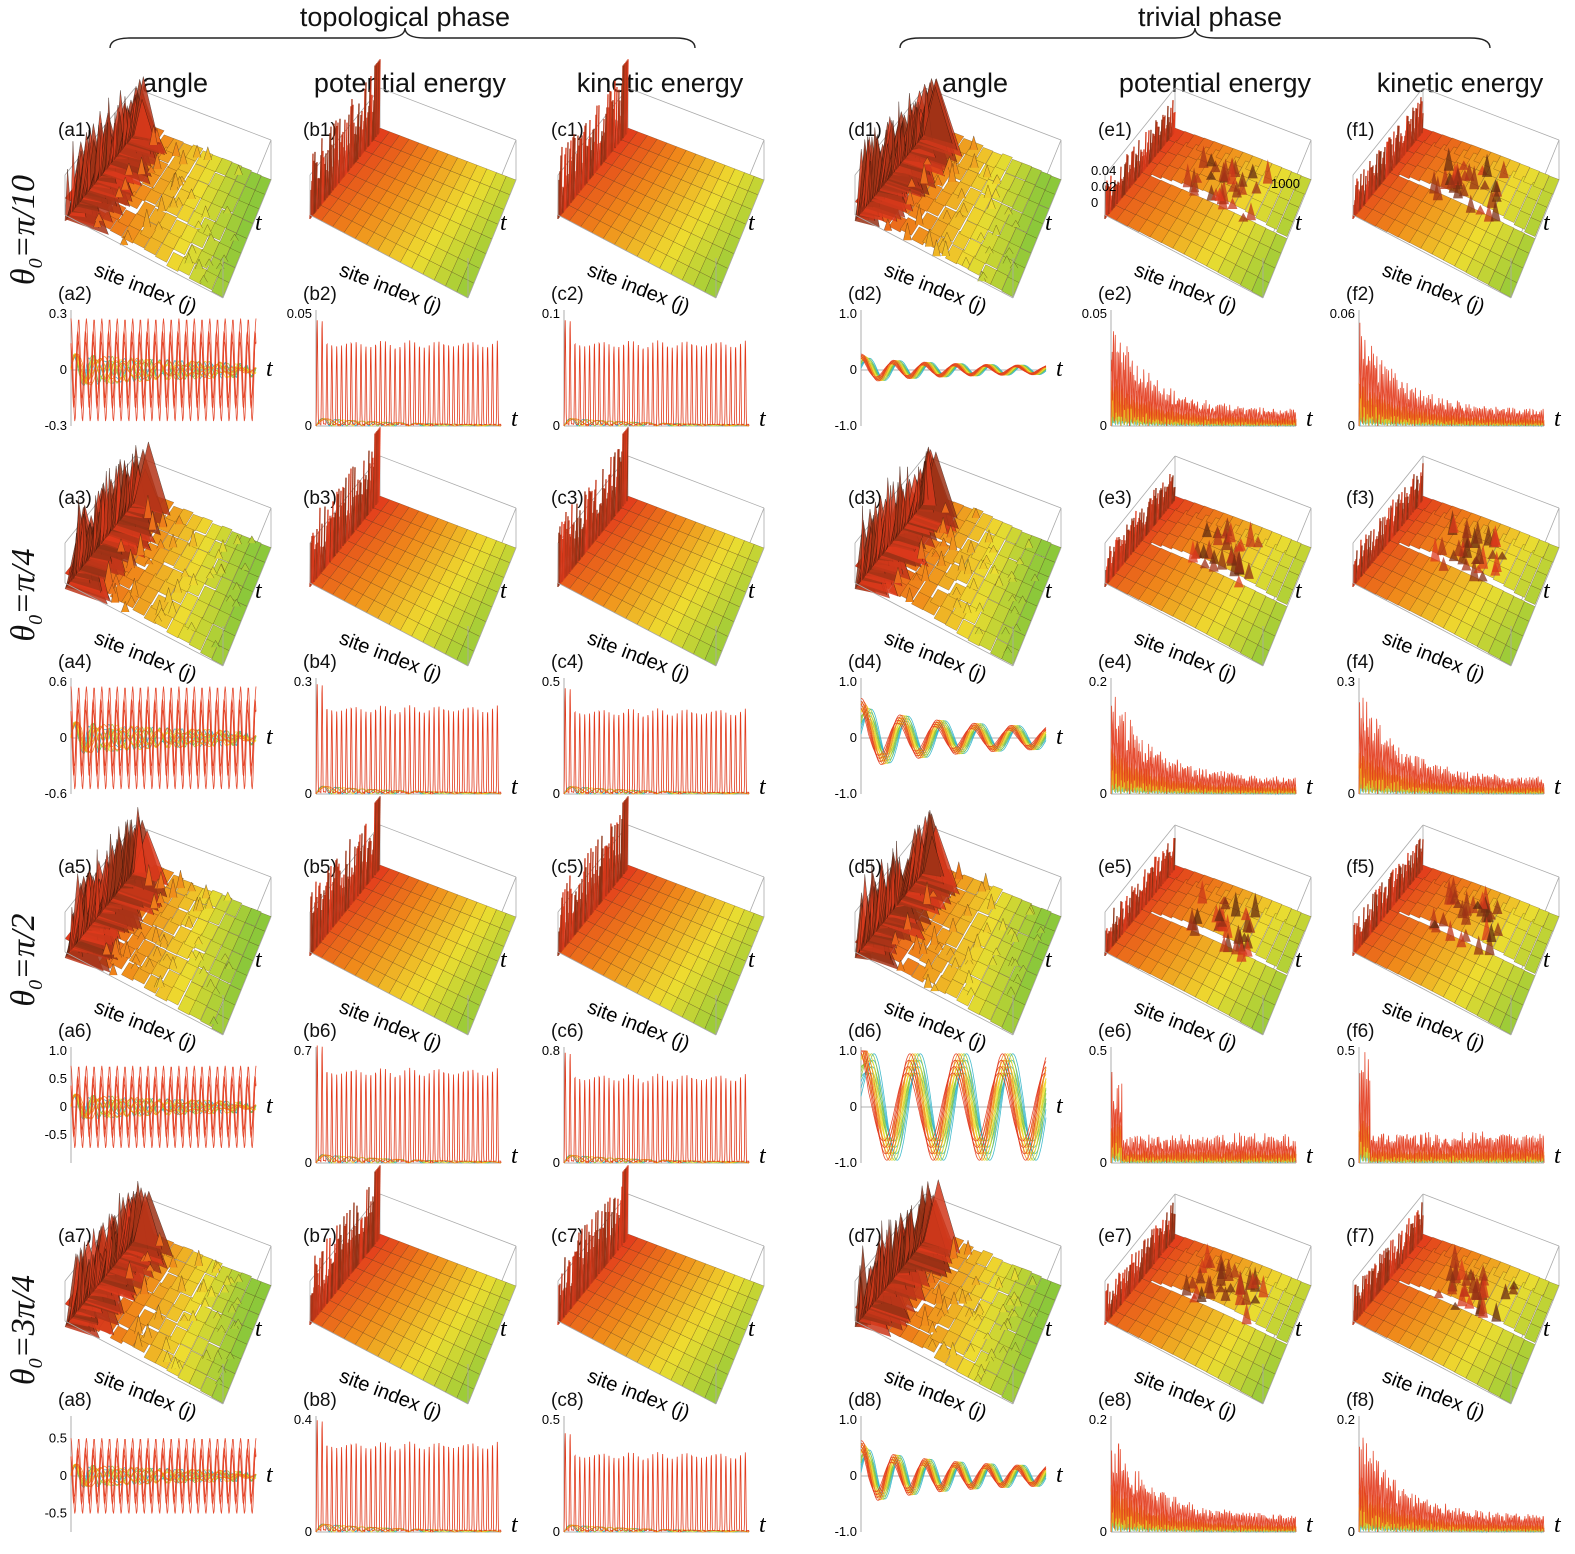 The image size is (1575, 1554). Describe the element at coordinates (1456, 939) in the screenshot. I see `surface-f5: site index (j)t` at that location.